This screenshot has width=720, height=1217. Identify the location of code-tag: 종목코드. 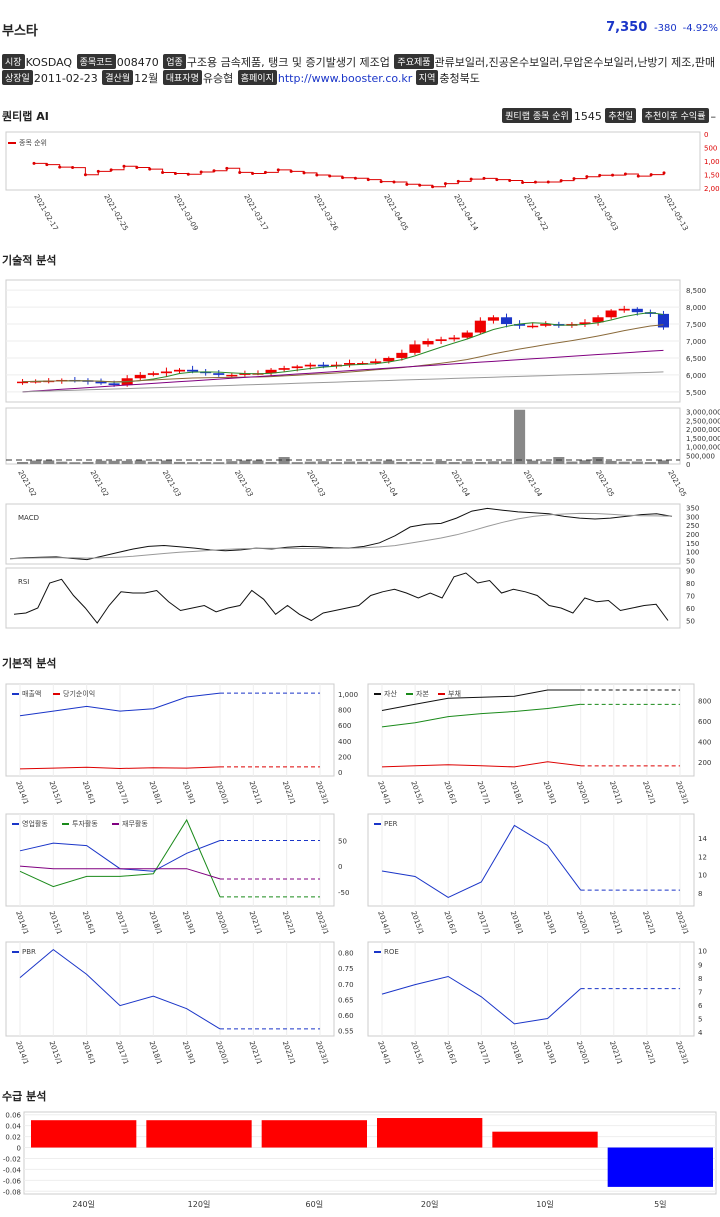
(96, 61).